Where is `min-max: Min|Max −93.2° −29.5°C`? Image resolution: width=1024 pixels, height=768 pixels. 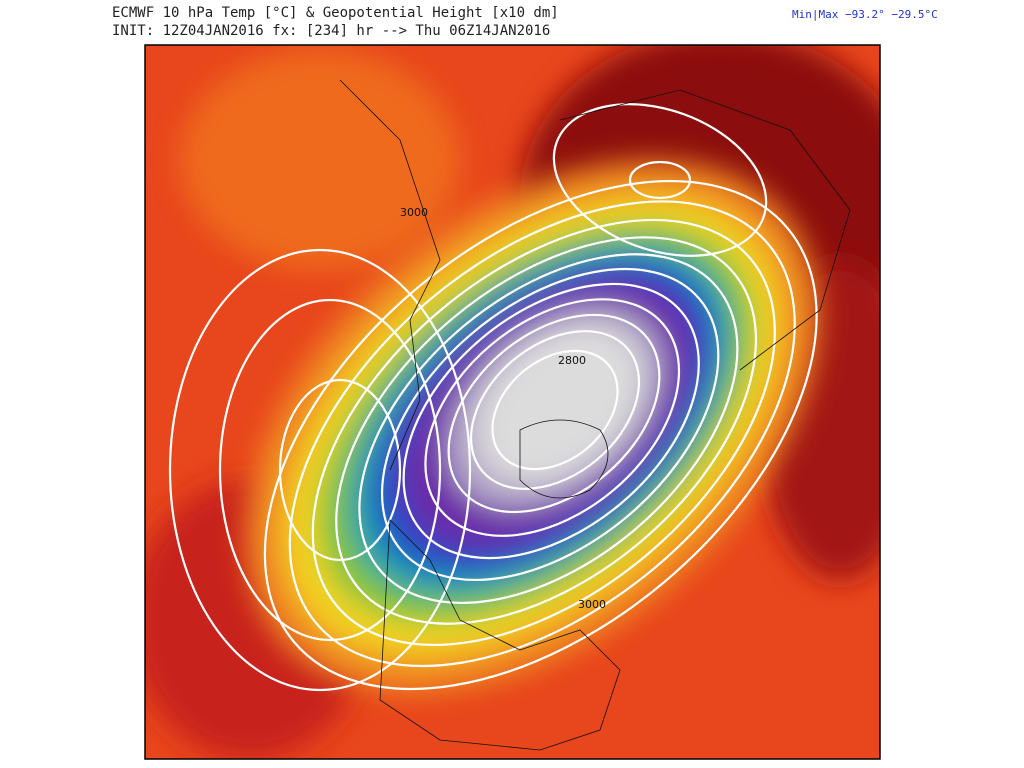
min-max: Min|Max −93.2° −29.5°C is located at coordinates (865, 14).